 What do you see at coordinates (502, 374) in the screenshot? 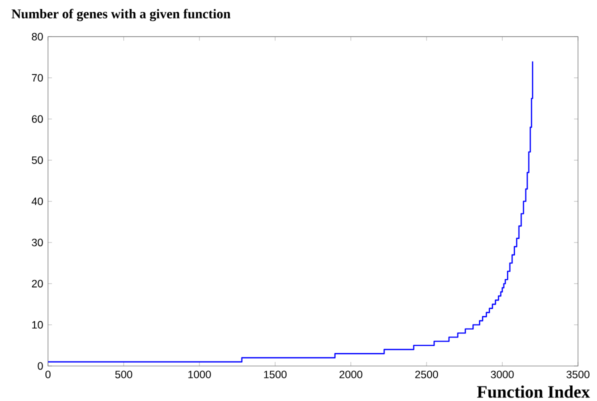
I see `x-tick-label: 3000` at bounding box center [502, 374].